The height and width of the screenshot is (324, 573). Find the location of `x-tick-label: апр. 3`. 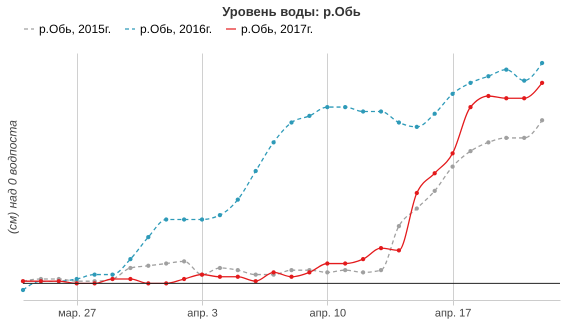

x-tick-label: апр. 3 is located at coordinates (202, 314).